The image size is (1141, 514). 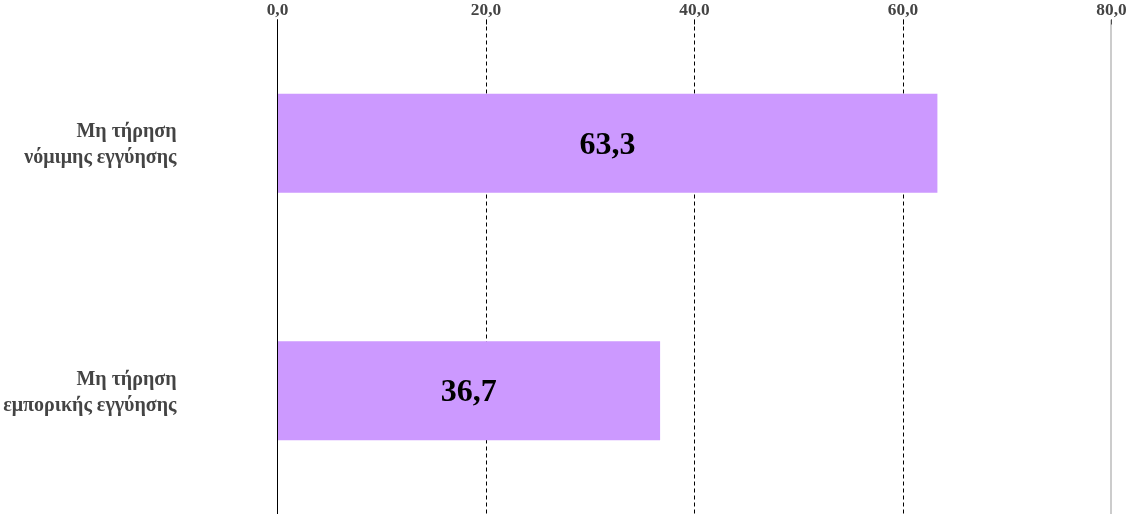 What do you see at coordinates (607, 142) in the screenshot?
I see `data-label: 63,3` at bounding box center [607, 142].